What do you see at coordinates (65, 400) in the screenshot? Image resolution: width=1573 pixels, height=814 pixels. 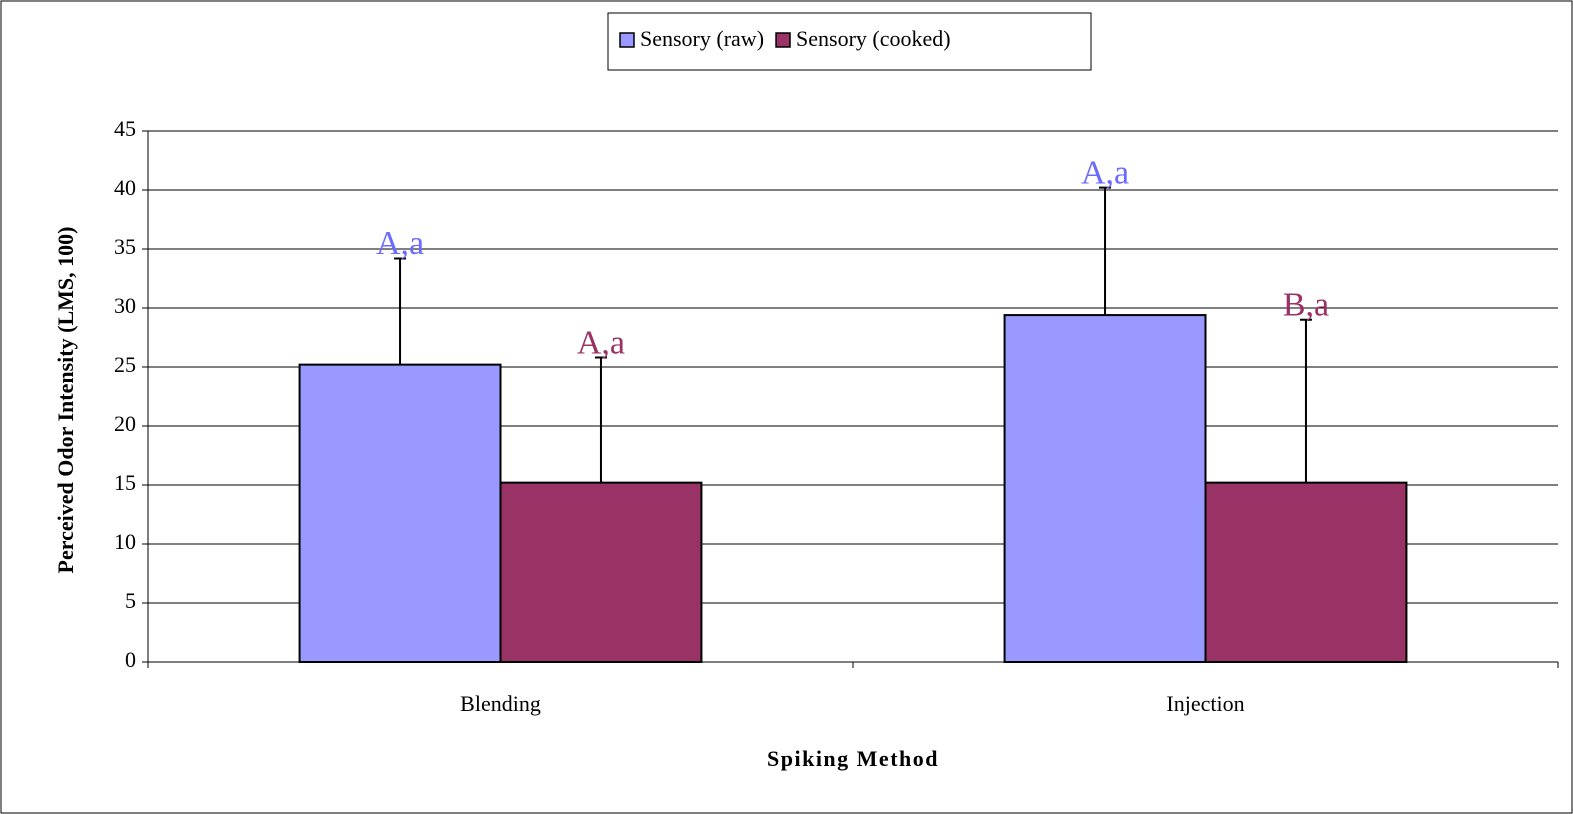 I see `y-axis-title: Perceived Odor Intensity (LMS, 100)` at bounding box center [65, 400].